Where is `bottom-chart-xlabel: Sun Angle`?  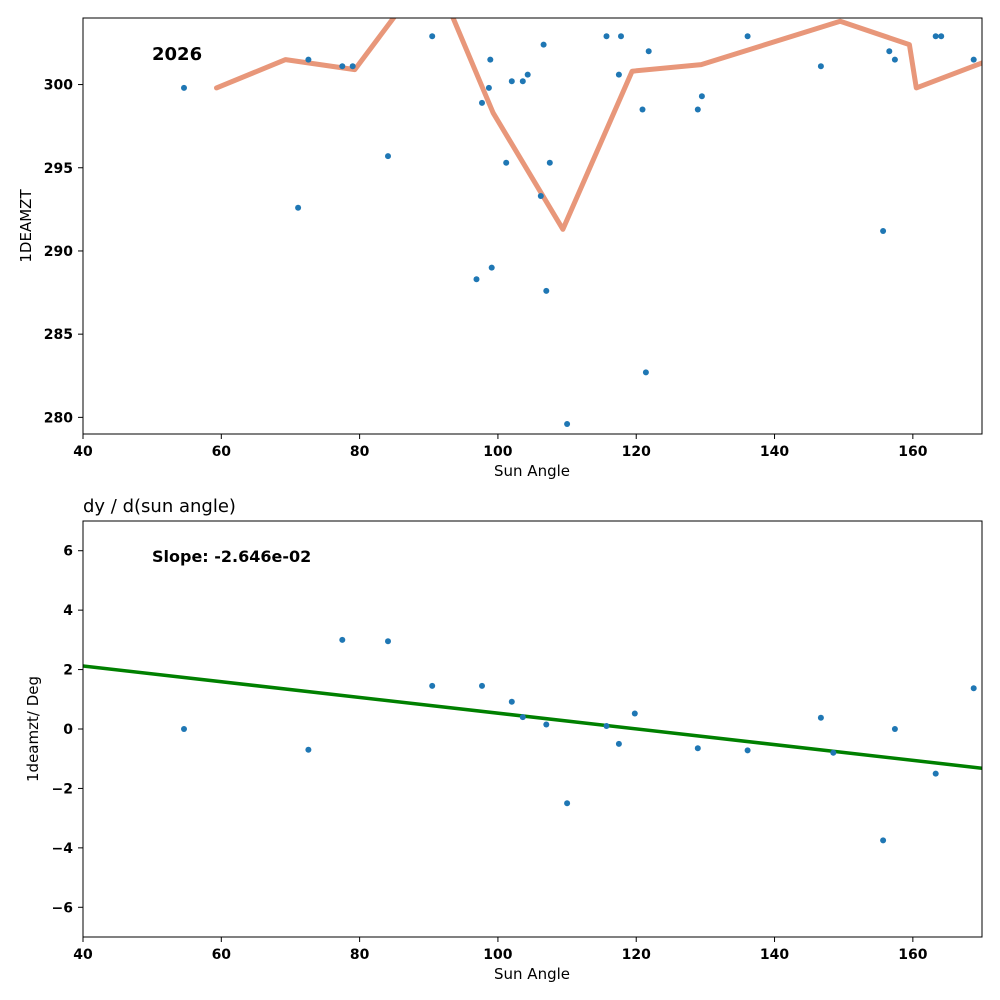 bottom-chart-xlabel: Sun Angle is located at coordinates (532, 974).